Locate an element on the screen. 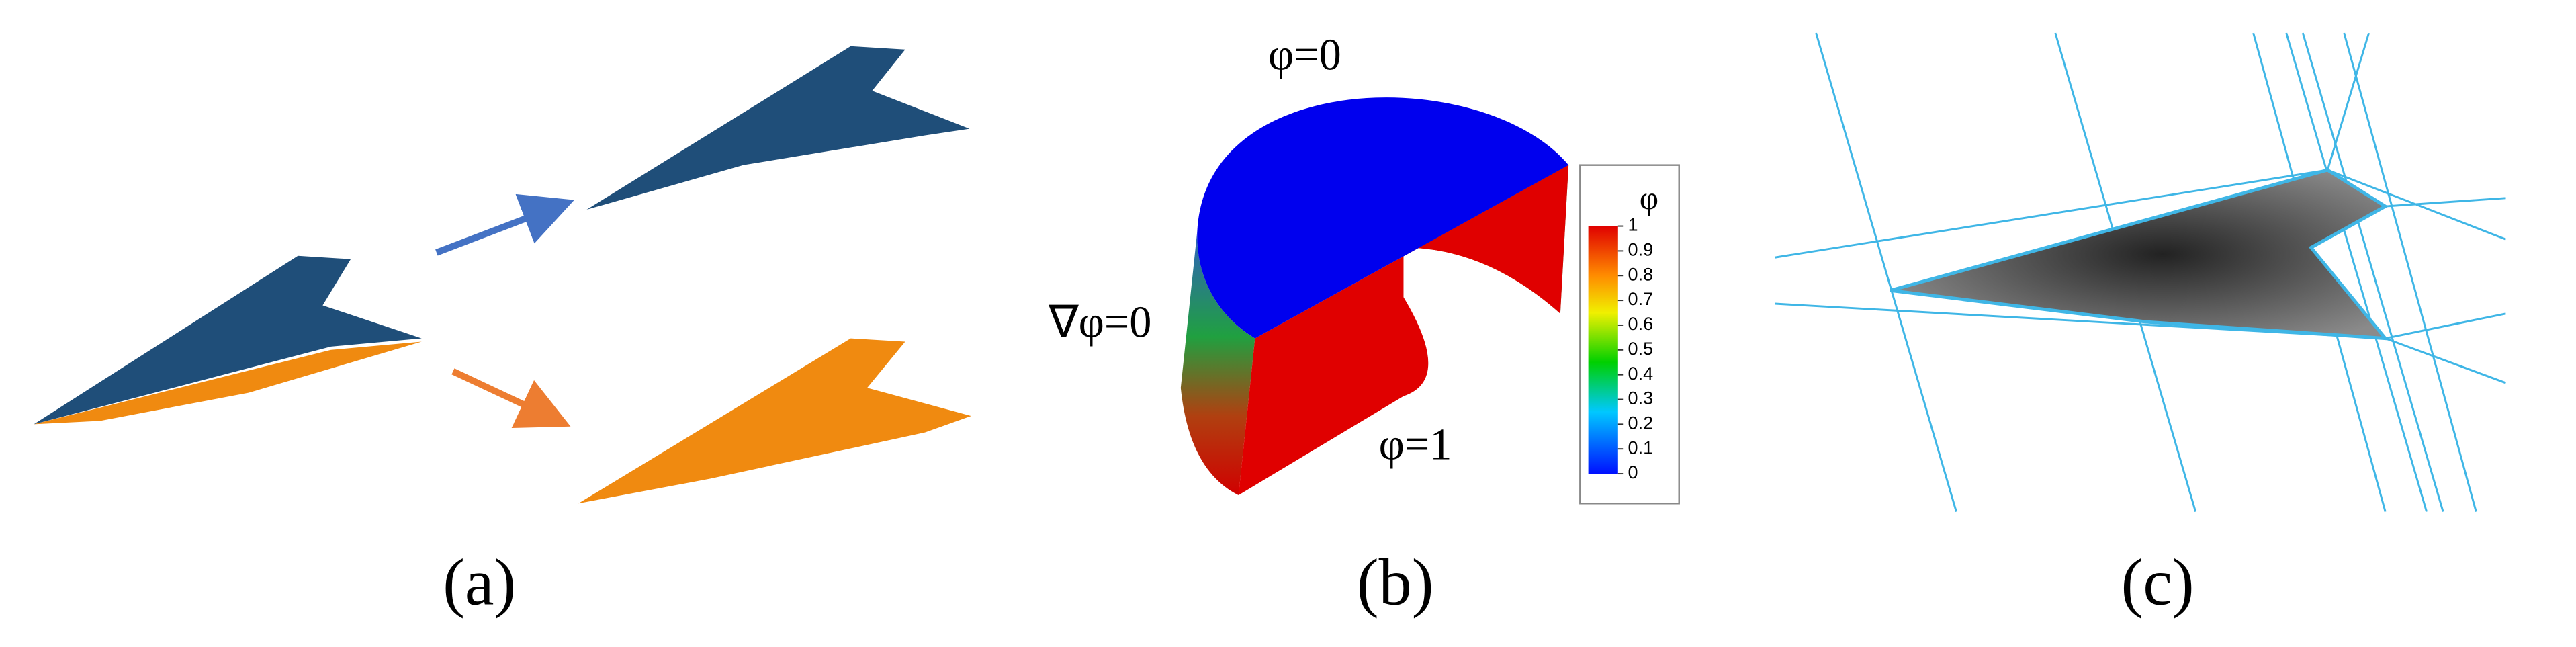 The height and width of the screenshot is (647, 2576). boundary-label: ∇φ=0 is located at coordinates (1100, 322).